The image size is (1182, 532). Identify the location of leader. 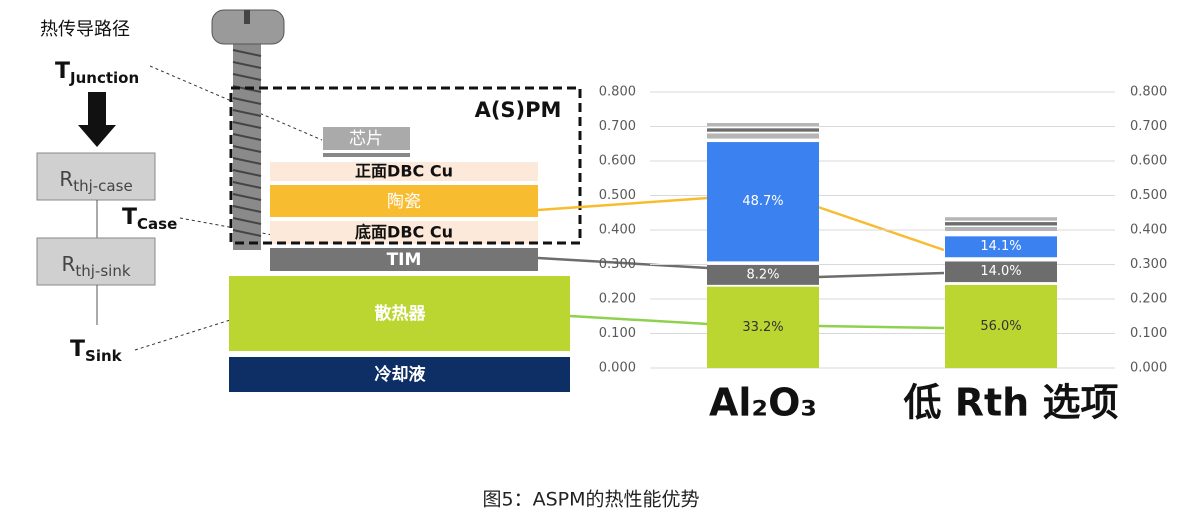
(236, 103).